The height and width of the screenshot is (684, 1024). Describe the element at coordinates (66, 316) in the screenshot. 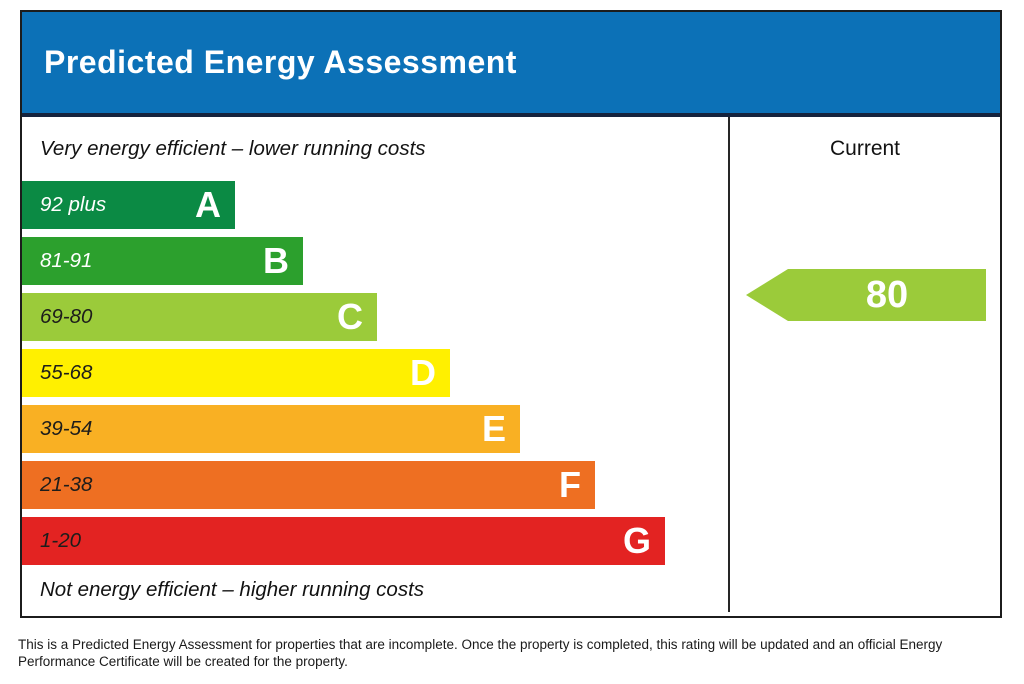

I see `band-range-label: 69-80` at that location.